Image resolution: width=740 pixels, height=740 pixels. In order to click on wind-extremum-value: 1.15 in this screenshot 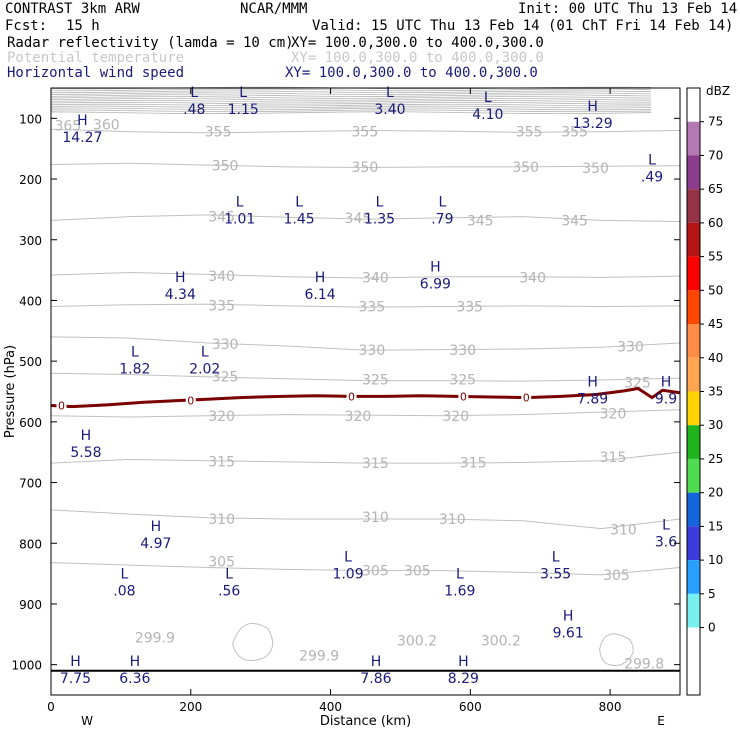, I will do `click(243, 110)`.